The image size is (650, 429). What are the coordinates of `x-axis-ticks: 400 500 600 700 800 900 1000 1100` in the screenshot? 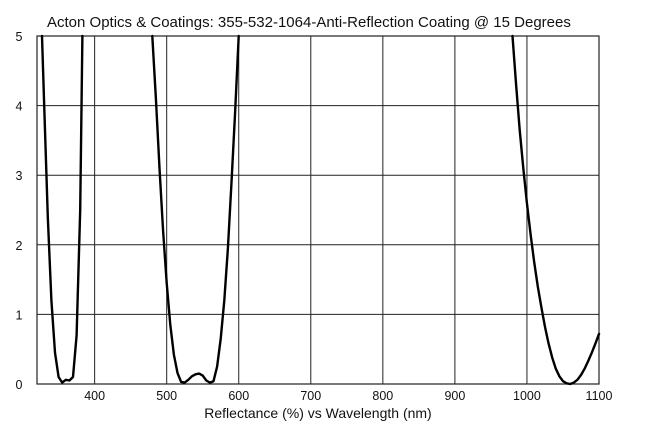 It's located at (348, 396).